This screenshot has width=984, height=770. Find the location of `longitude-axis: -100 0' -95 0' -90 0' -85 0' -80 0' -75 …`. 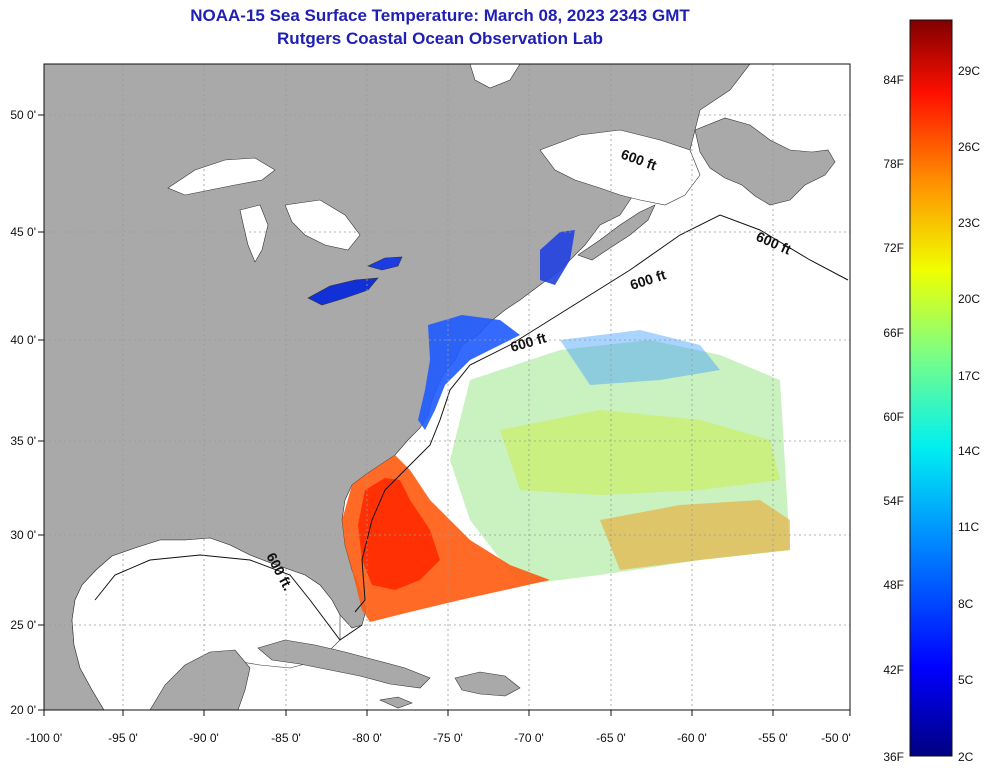

longitude-axis: -100 0' -95 0' -90 0' -85 0' -80 0' -75 … is located at coordinates (438, 727).